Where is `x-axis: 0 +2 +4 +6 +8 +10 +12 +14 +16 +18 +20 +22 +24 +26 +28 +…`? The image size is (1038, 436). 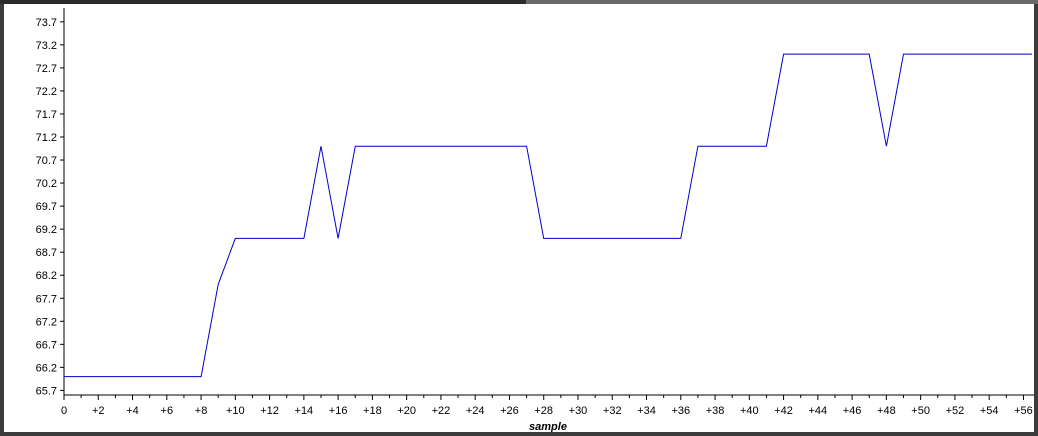 x-axis: 0 +2 +4 +6 +8 +10 +12 +14 +16 +18 +20 +22 +24 +26 +28 +… is located at coordinates (547, 405).